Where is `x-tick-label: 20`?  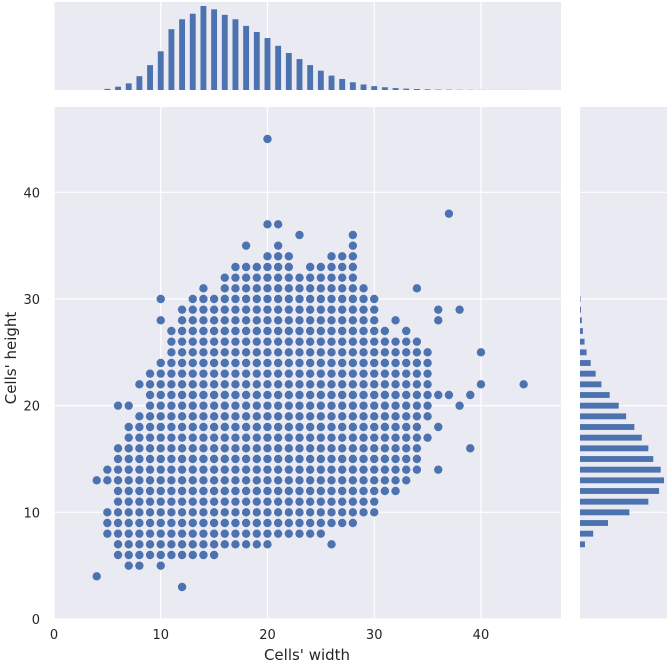
x-tick-label: 20 is located at coordinates (267, 635).